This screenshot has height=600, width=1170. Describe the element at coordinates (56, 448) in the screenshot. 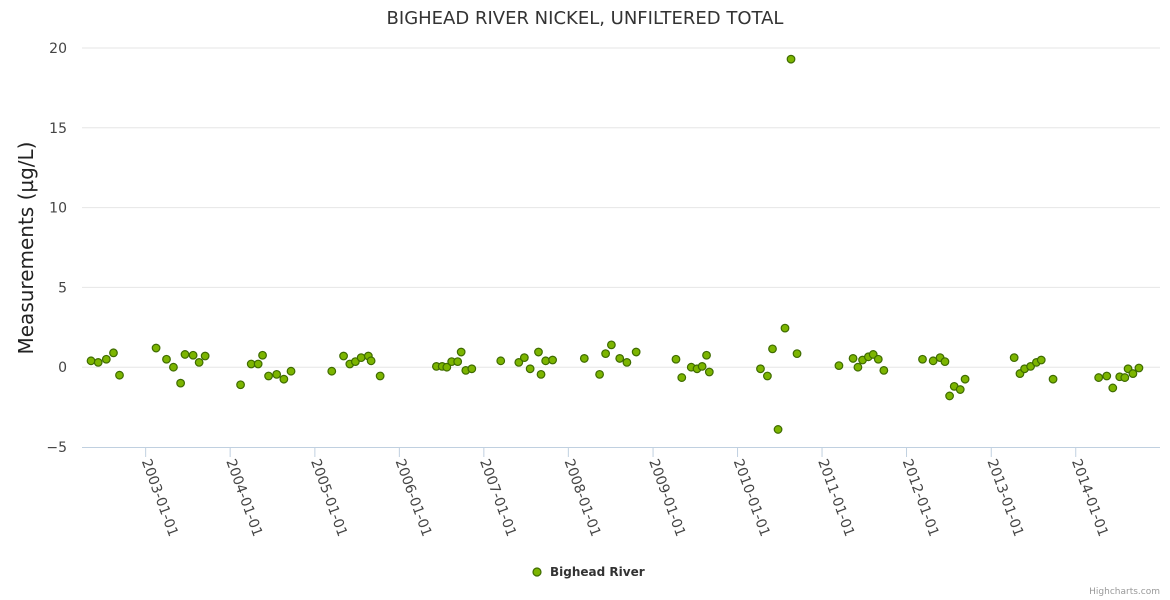

I see `y-tick-label: −5` at that location.